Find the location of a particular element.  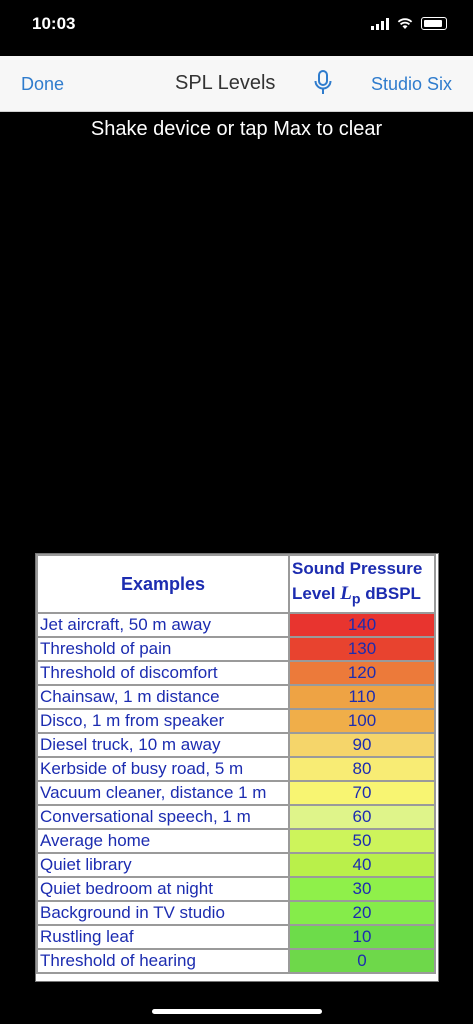

example-cell: Diesel truck, 10 m away is located at coordinates (163, 745).